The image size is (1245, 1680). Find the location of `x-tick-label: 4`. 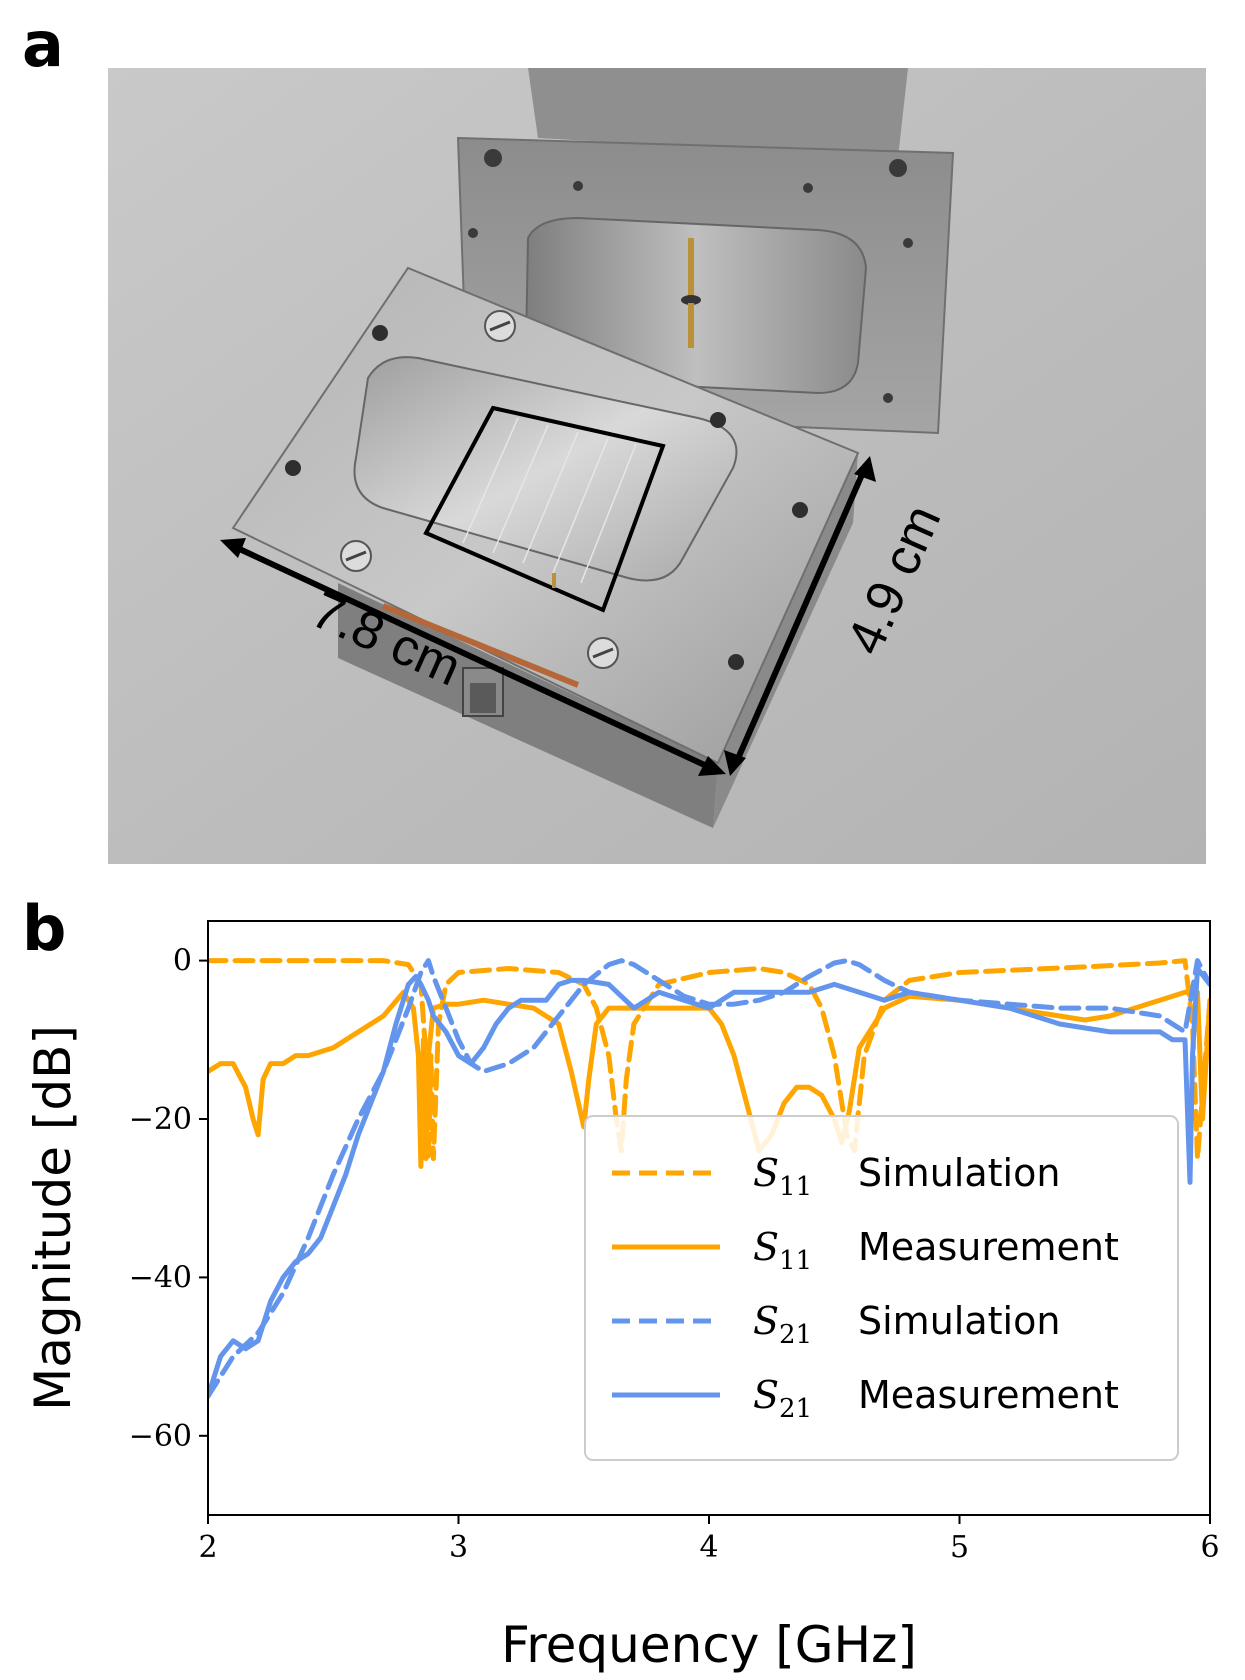

x-tick-label: 4 is located at coordinates (708, 1547).